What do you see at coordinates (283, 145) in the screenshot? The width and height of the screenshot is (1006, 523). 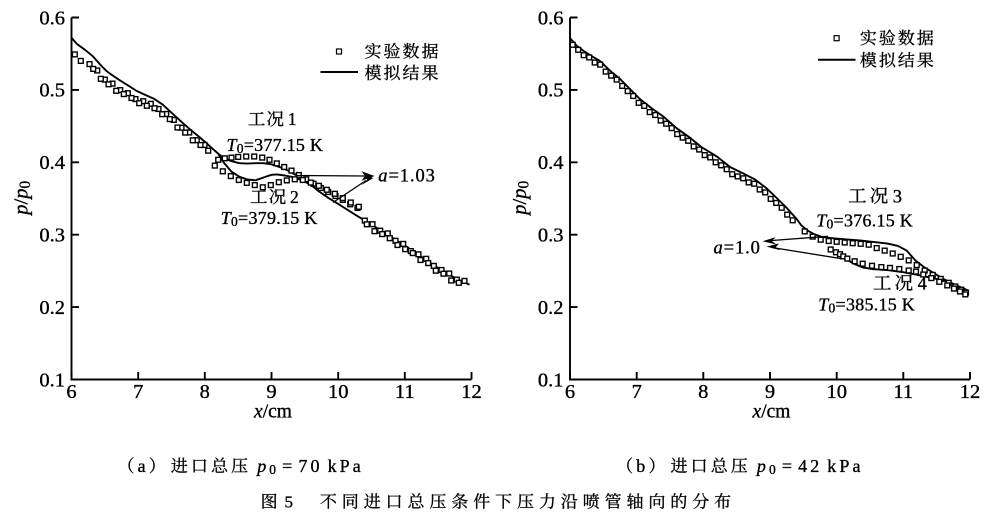 I see `svg-text: =377.15 K` at bounding box center [283, 145].